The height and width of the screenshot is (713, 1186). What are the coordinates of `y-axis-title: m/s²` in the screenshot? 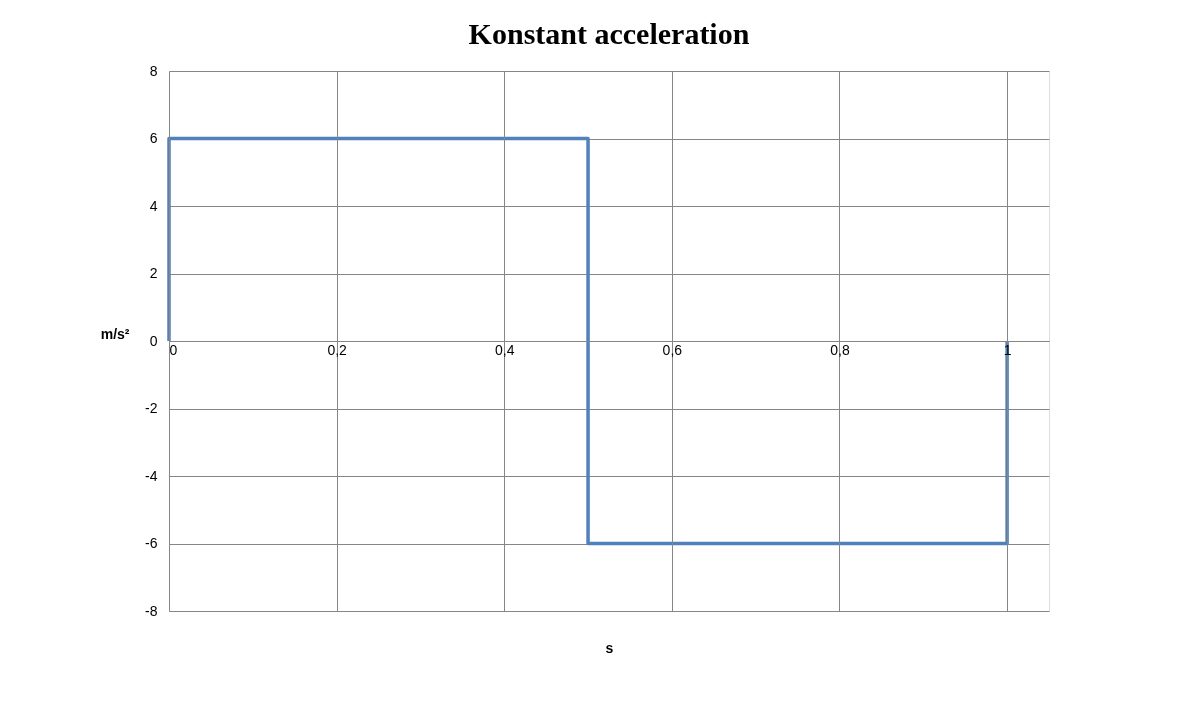 It's located at (115, 333).